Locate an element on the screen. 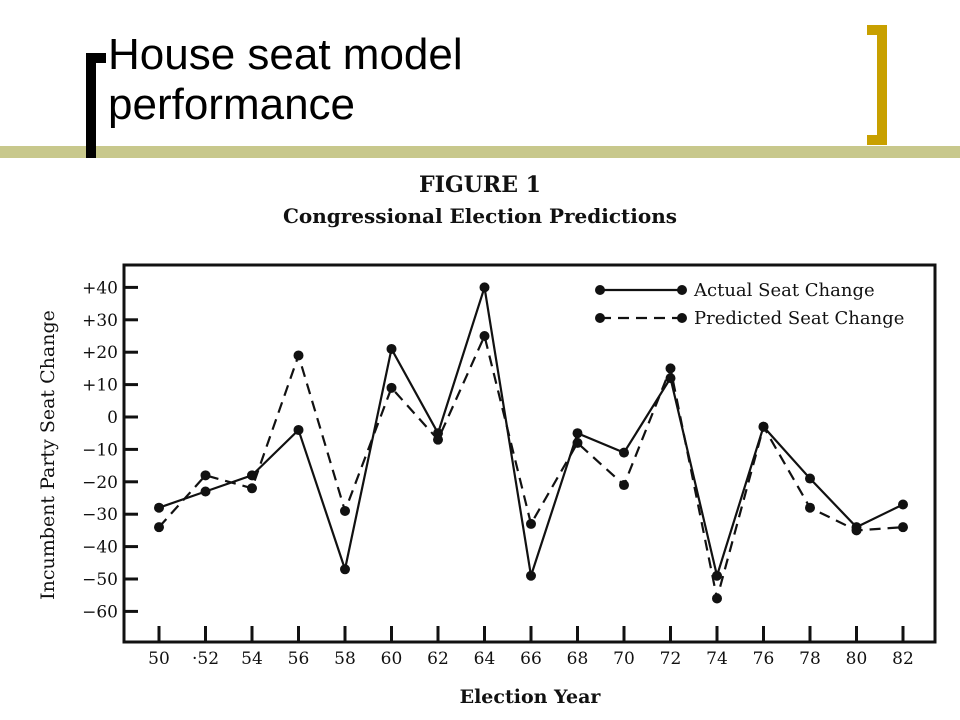 The height and width of the screenshot is (720, 960). figure-label: FIGURE 1 is located at coordinates (480, 185).